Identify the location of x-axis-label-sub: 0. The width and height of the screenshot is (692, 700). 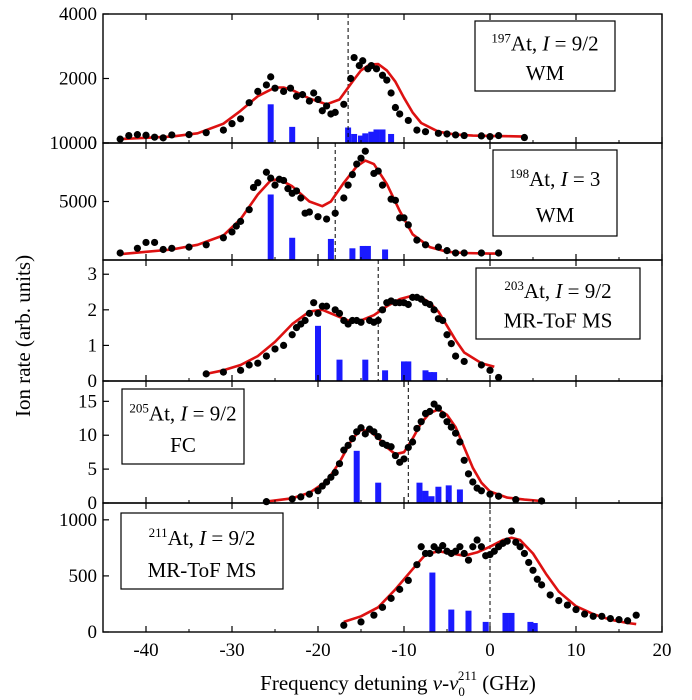
(461, 691).